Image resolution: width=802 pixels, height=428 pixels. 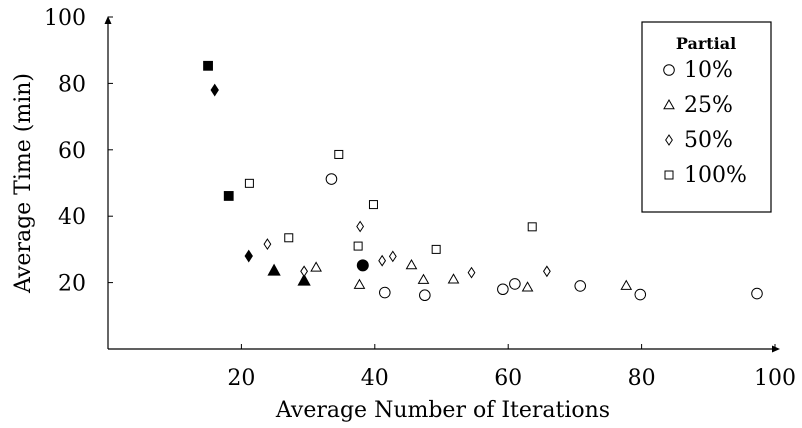 I want to click on x-axis-title: Average Number of Iterations, so click(x=442, y=410).